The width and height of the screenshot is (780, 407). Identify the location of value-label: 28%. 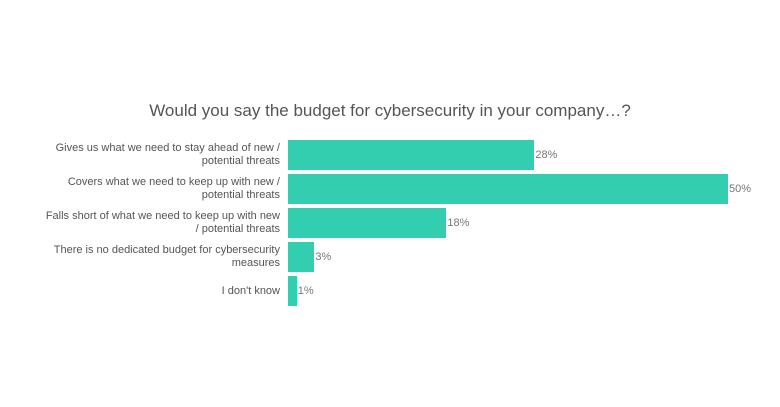
(546, 155).